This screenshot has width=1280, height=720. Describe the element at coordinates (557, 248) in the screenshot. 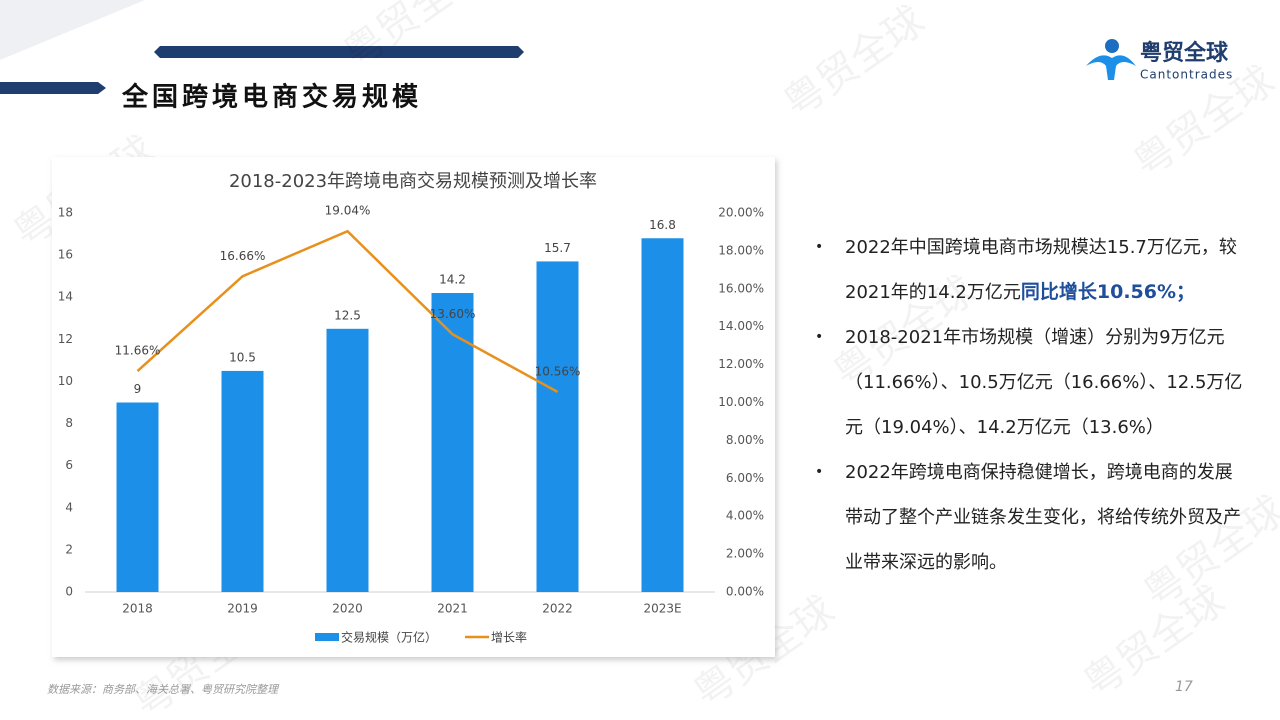

I see `bar-value-label: 15.7` at that location.